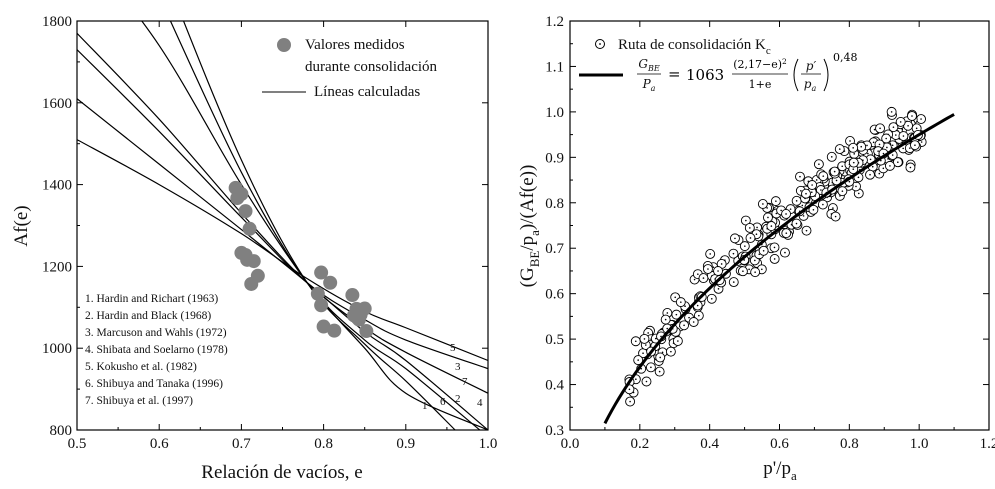 This screenshot has height=489, width=995. I want to click on line-label-6: 6, so click(443, 402).